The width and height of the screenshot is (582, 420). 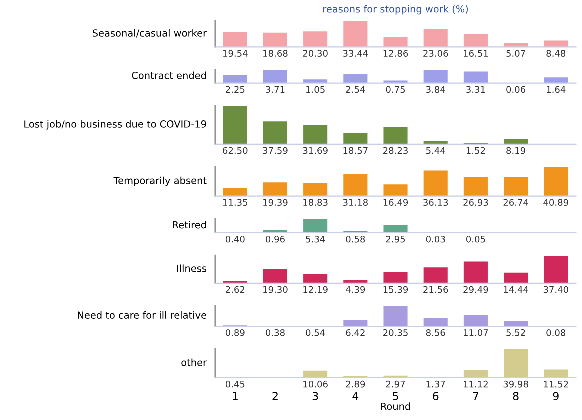 What do you see at coordinates (396, 239) in the screenshot?
I see `data-label: 2.95` at bounding box center [396, 239].